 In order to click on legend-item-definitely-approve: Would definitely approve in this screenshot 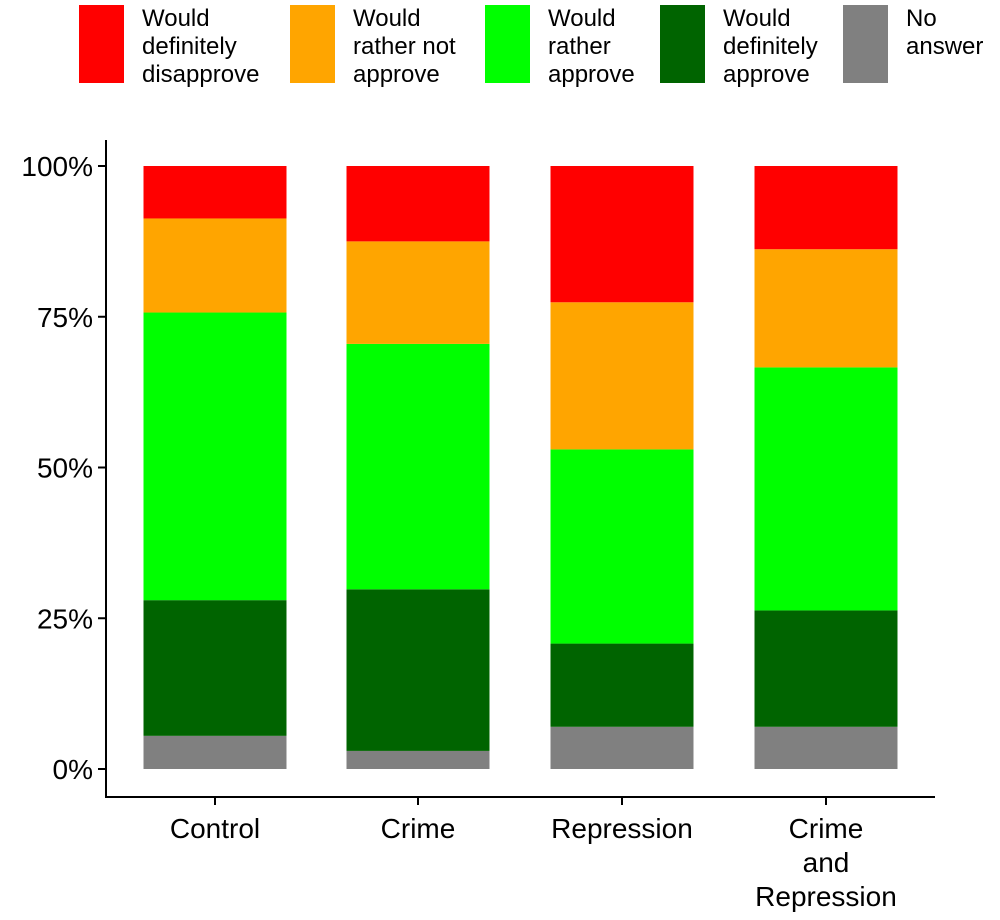, I will do `click(739, 47)`.